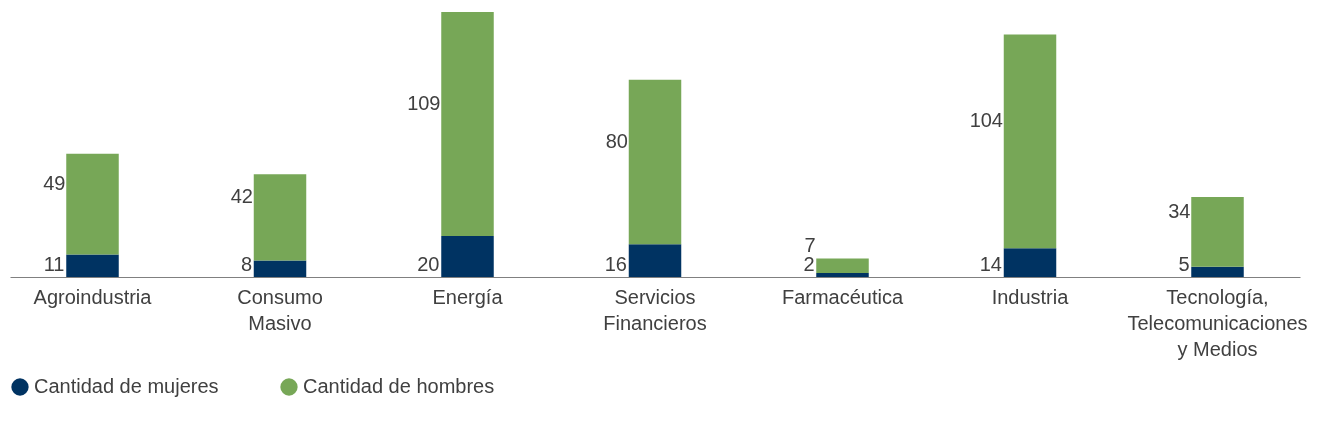 Image resolution: width=1324 pixels, height=425 pixels. What do you see at coordinates (399, 386) in the screenshot?
I see `legend-label: Cantidad de hombres` at bounding box center [399, 386].